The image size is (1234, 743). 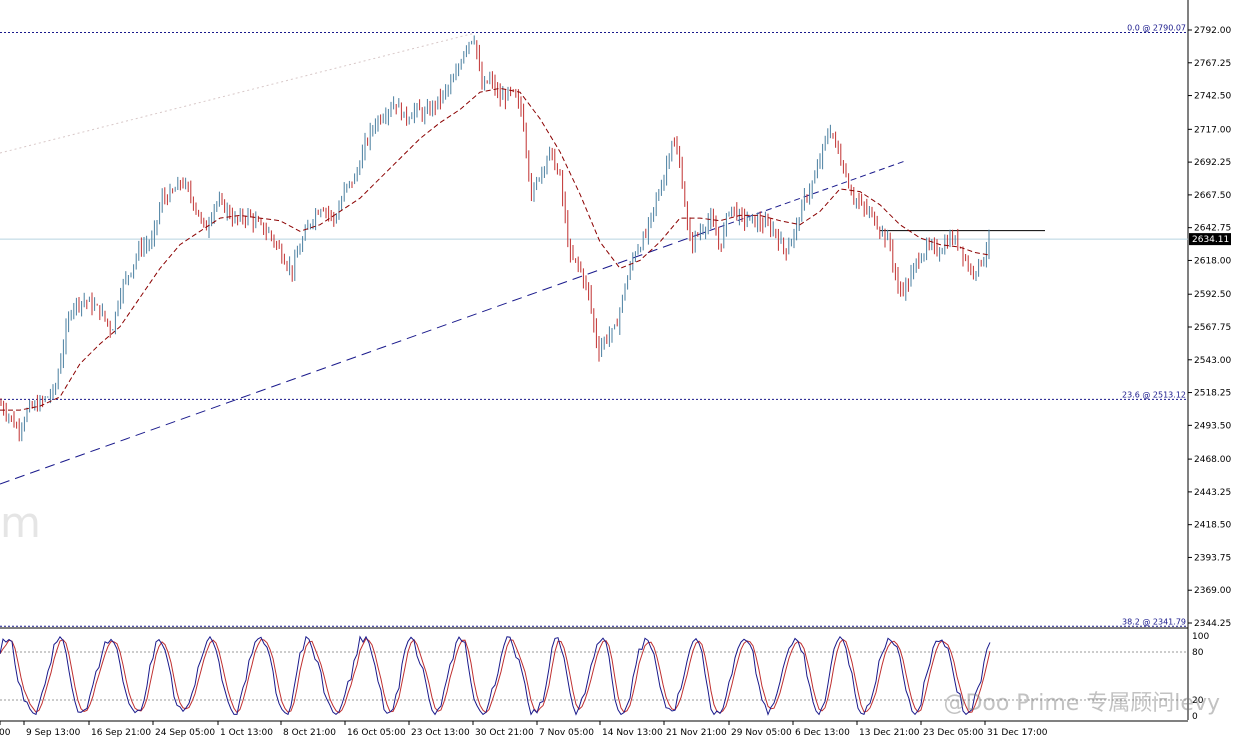 What do you see at coordinates (5, 733) in the screenshot?
I see `time-tick-label: 00` at bounding box center [5, 733].